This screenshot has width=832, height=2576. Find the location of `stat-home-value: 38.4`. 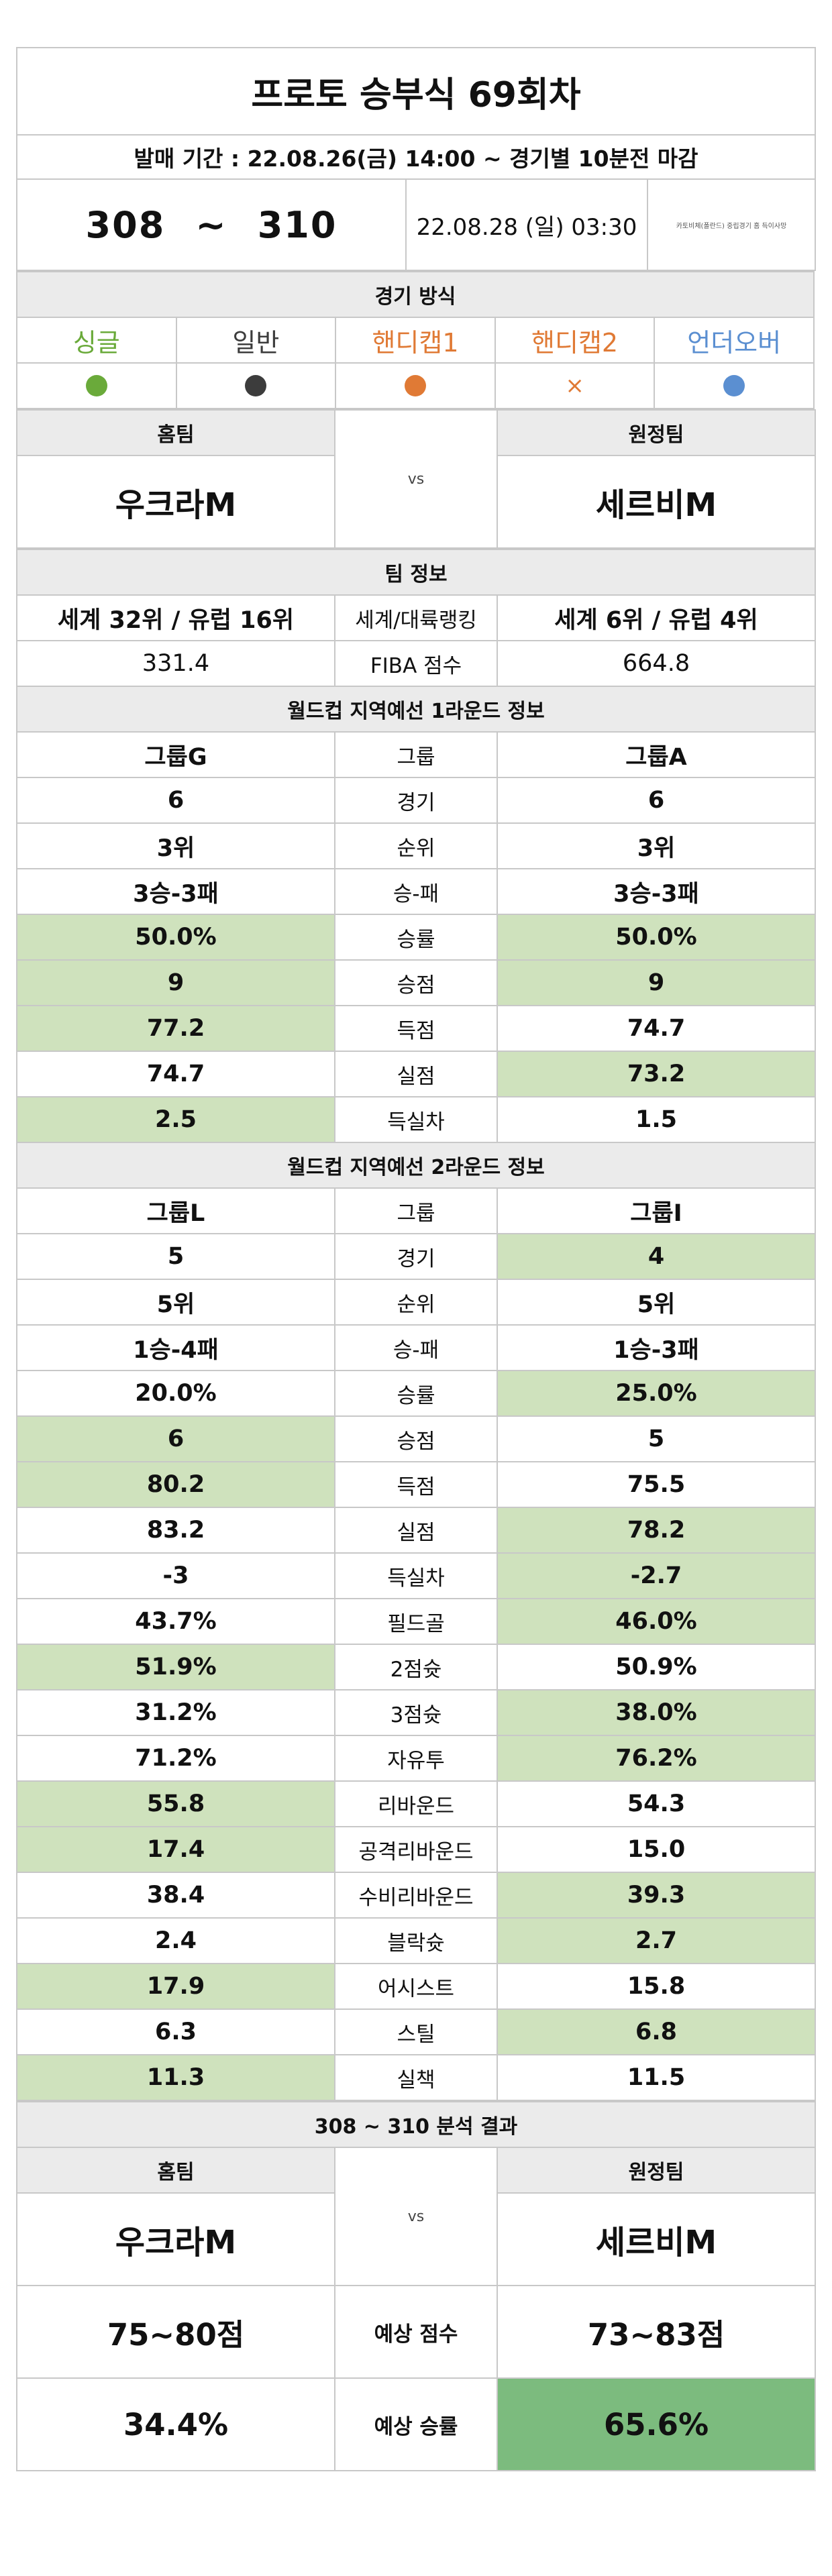

stat-home-value: 38.4 is located at coordinates (175, 1895).